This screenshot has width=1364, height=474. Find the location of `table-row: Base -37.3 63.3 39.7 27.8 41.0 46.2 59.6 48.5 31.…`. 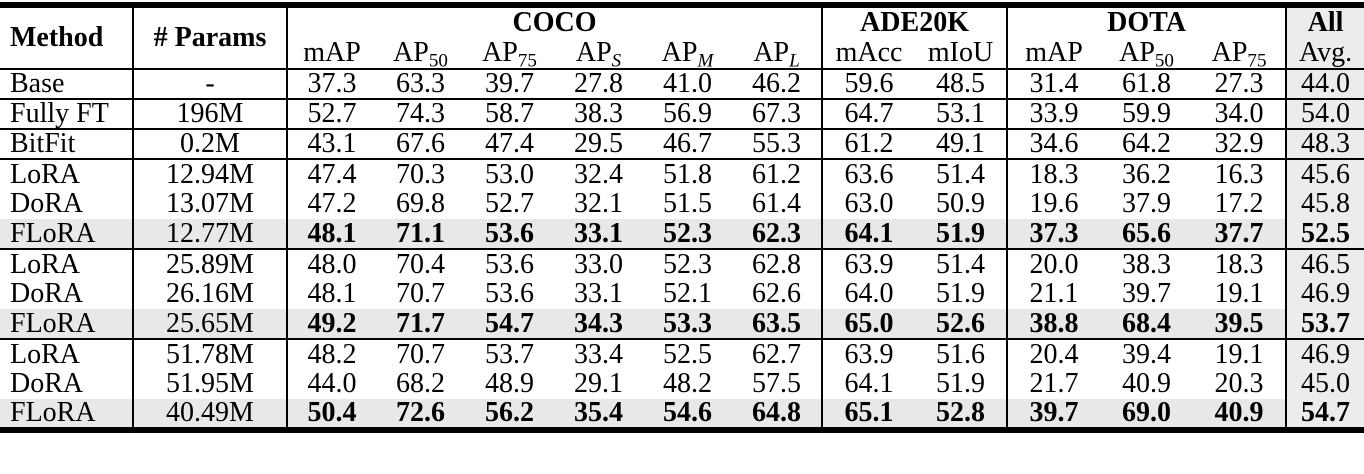

table-row: Base -37.3 63.3 39.7 27.8 41.0 46.2 59.6 48.5 31.… is located at coordinates (682, 84).